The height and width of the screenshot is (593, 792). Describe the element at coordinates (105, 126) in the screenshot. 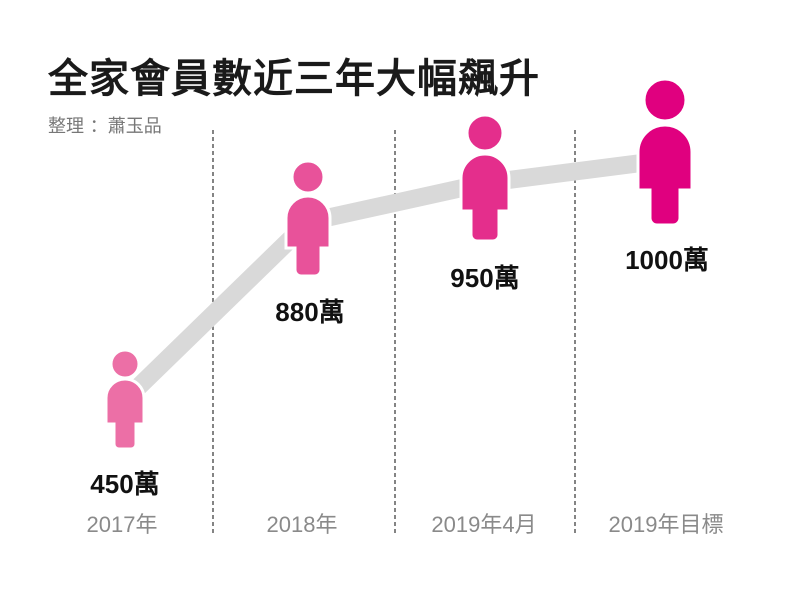

I see `chart-credit: 整理 ：蕭玉品` at that location.